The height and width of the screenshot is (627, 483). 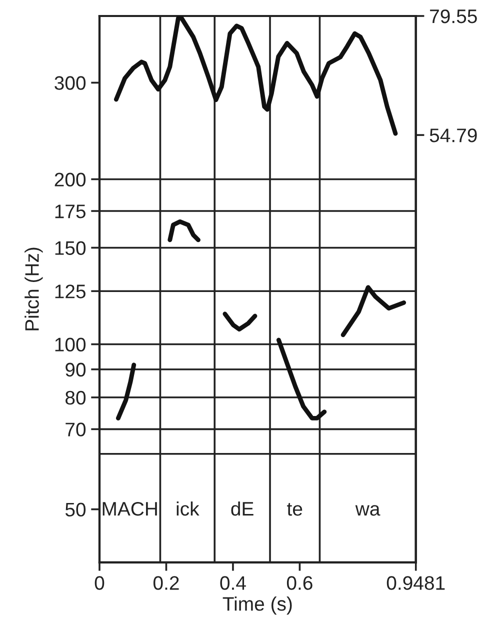 I want to click on y-tick-label: 125, so click(x=70, y=291).